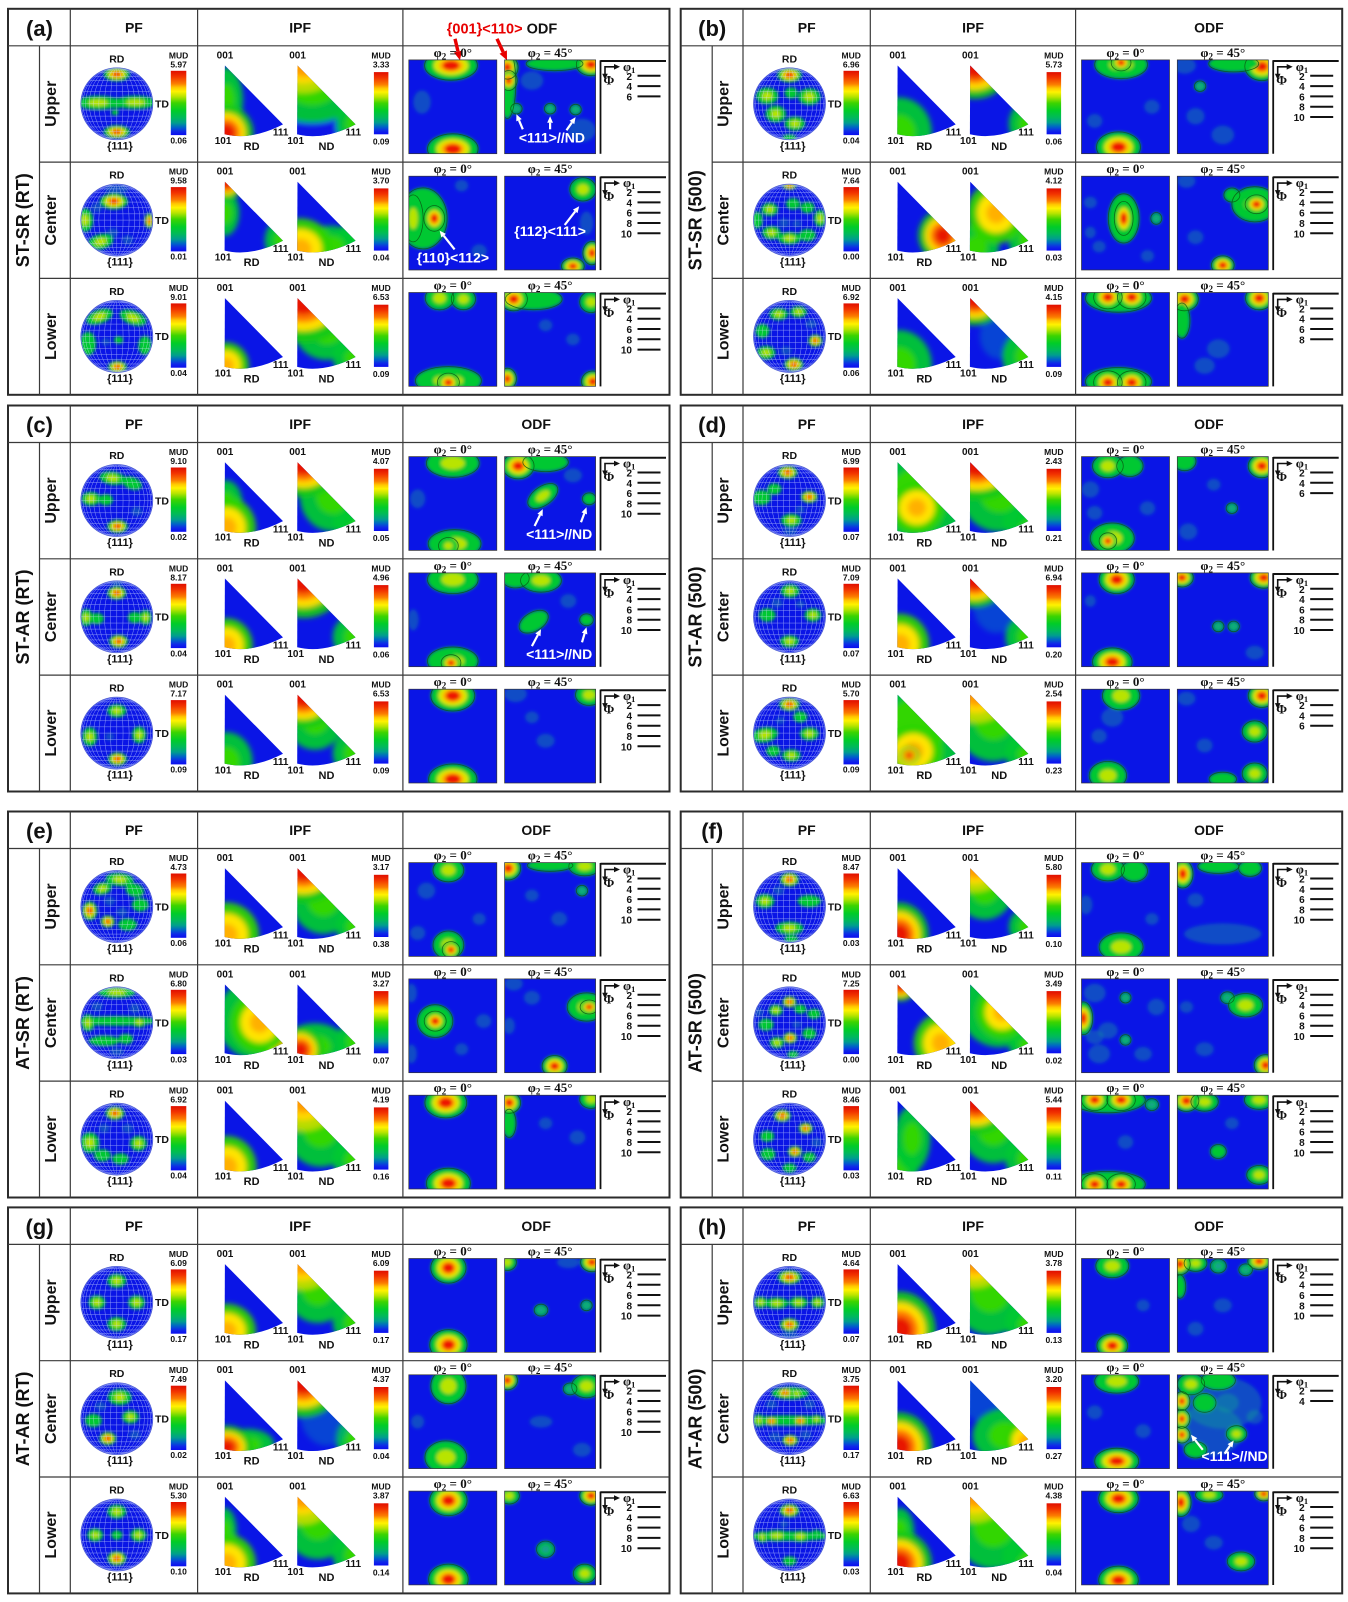 The height and width of the screenshot is (1602, 1348). Describe the element at coordinates (1054, 181) in the screenshot. I see `svg-text: 4.12` at that location.